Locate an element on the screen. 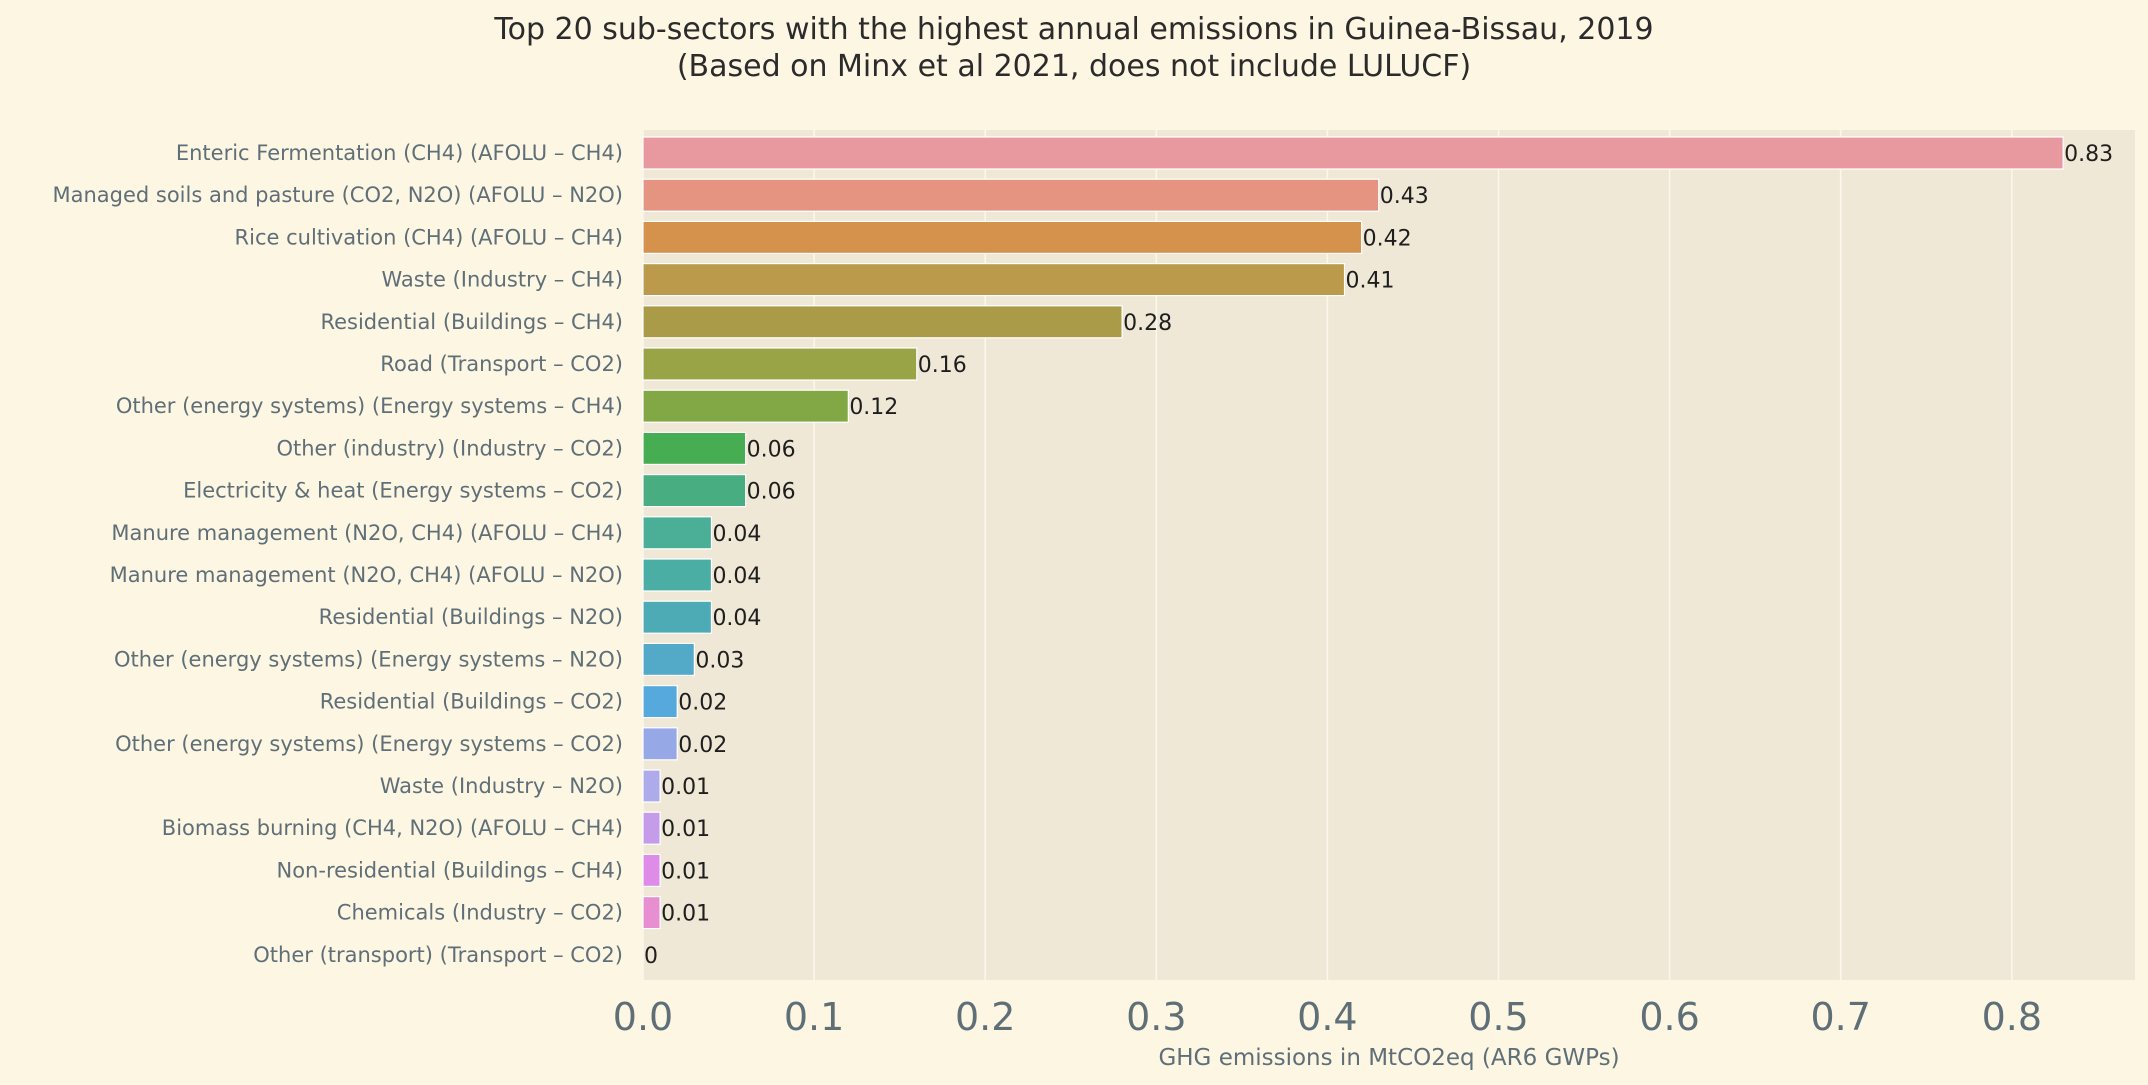 The height and width of the screenshot is (1085, 2148). category-label: Enteric Fermentation (CH4) (AFOLU – CH4) is located at coordinates (399, 153).